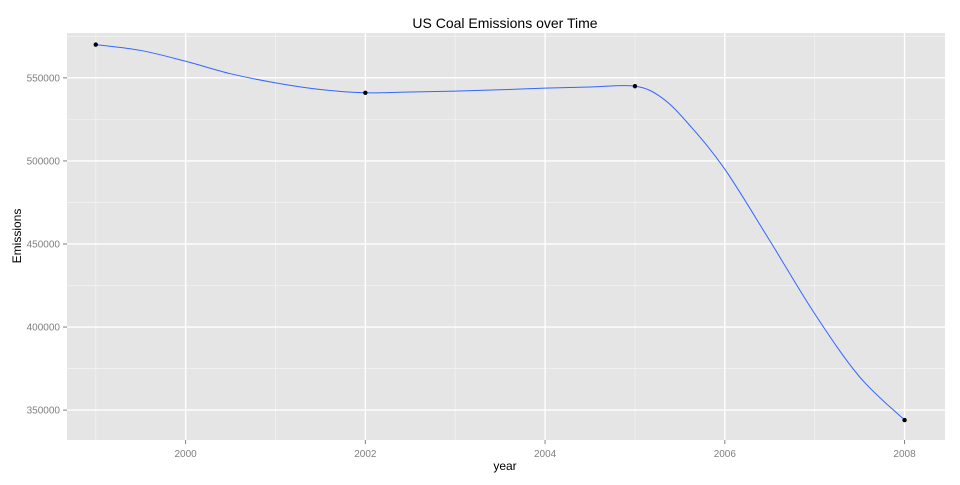 This screenshot has height=485, width=960. Describe the element at coordinates (44, 78) in the screenshot. I see `y-tick-label: 550000` at that location.